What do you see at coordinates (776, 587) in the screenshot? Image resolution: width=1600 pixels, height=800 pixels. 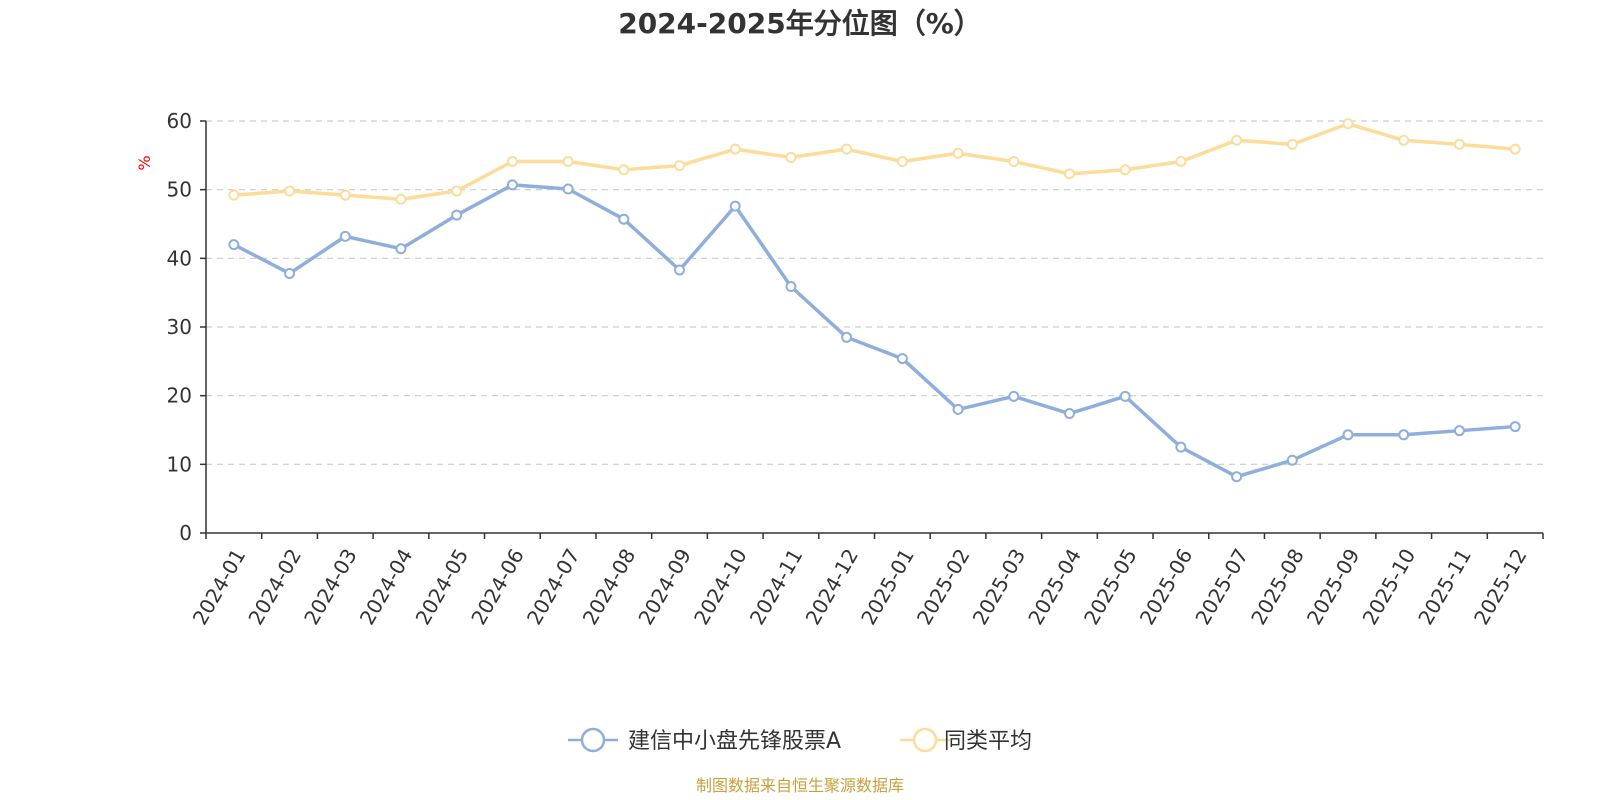 I see `x-tick-label-2024-11: 2024-11` at bounding box center [776, 587].